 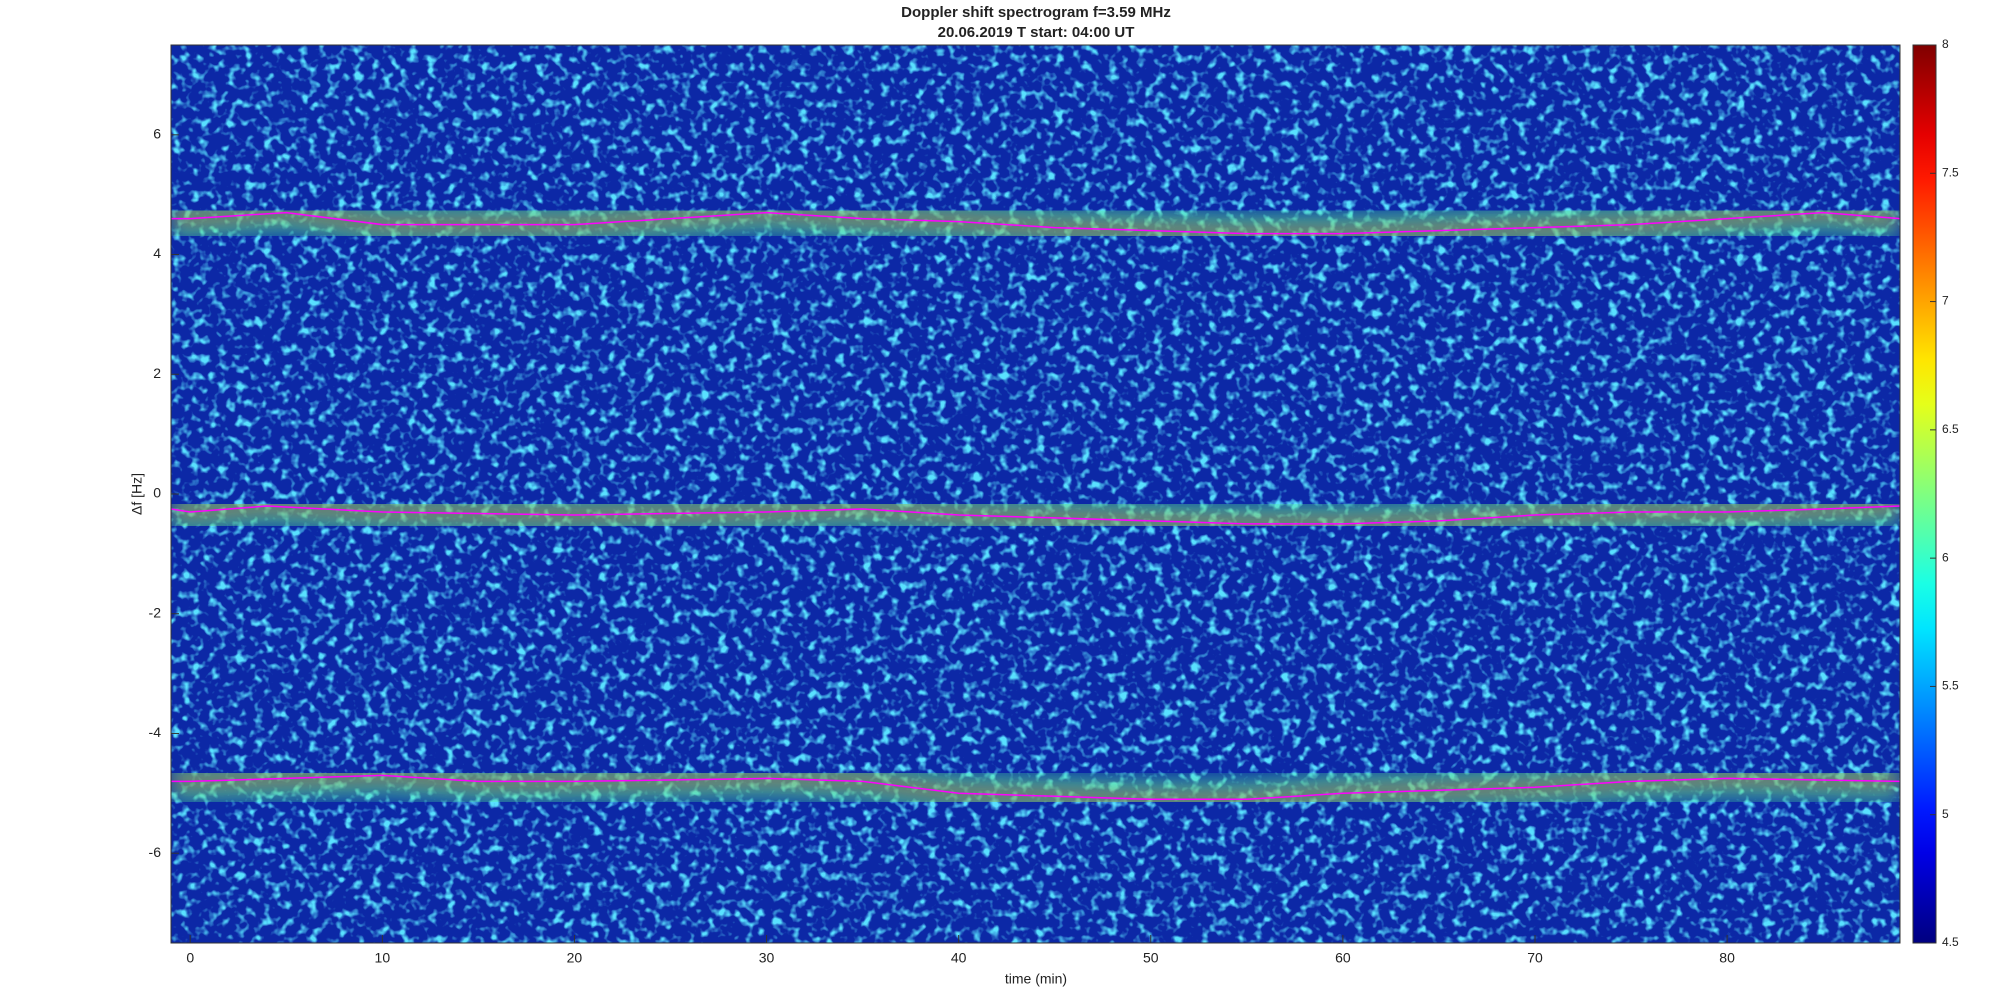 What do you see at coordinates (137, 494) in the screenshot?
I see `y-axis-label: Δf [Hz]` at bounding box center [137, 494].